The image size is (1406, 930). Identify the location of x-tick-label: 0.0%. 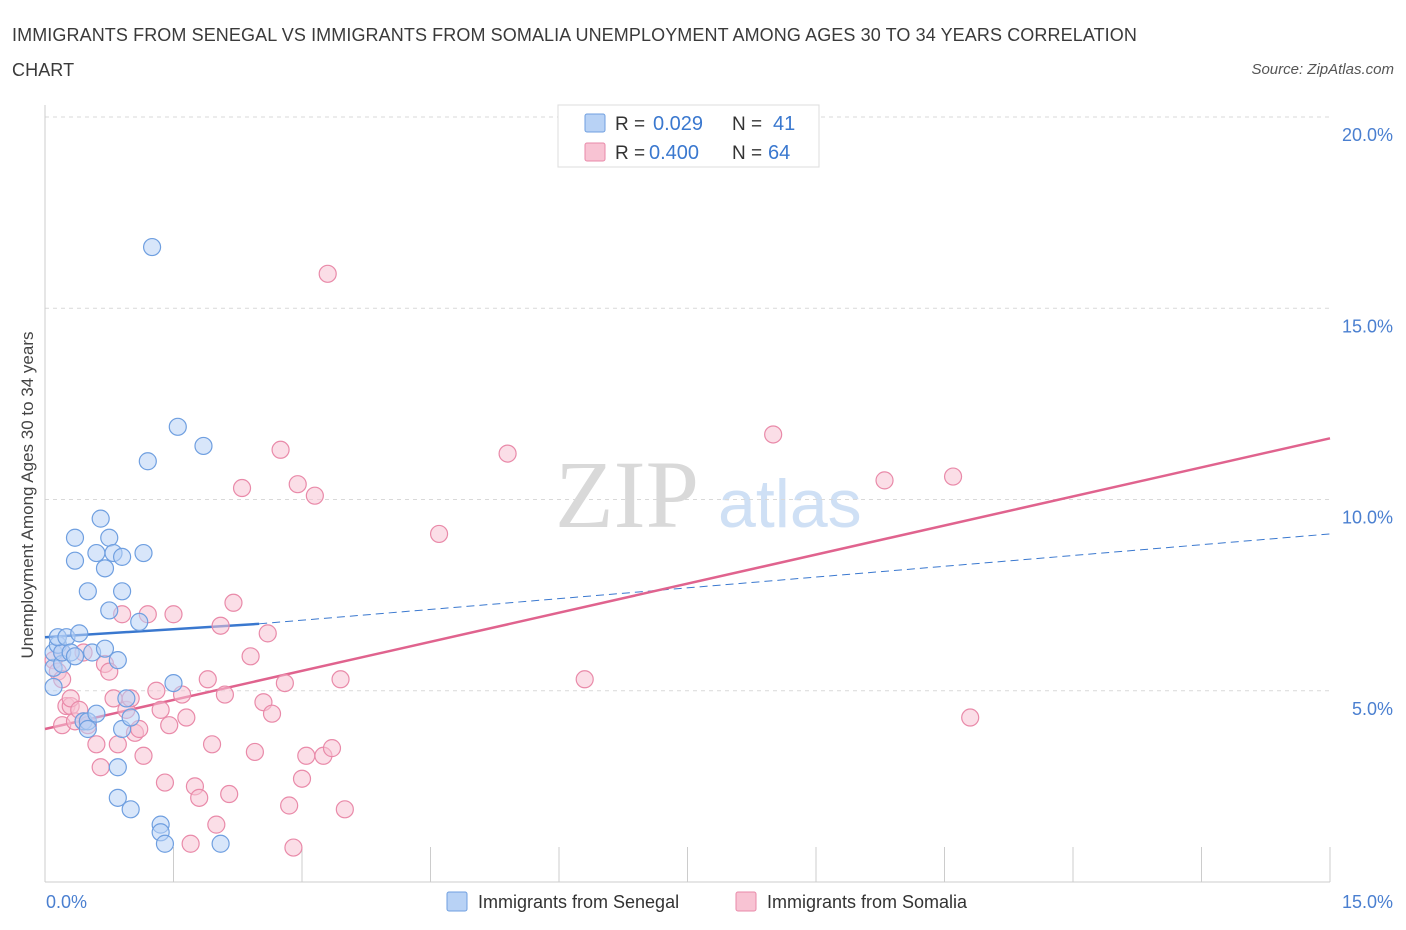
(66, 902).